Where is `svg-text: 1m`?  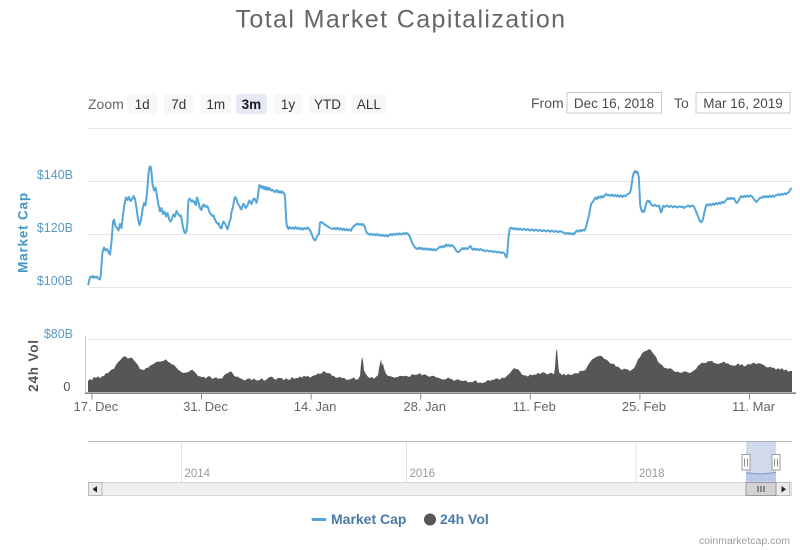
svg-text: 1m is located at coordinates (215, 104).